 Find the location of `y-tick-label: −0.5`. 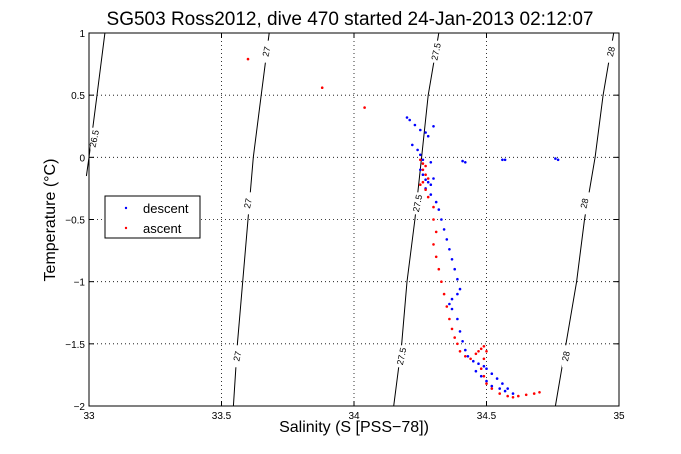

y-tick-label: −0.5 is located at coordinates (75, 221).